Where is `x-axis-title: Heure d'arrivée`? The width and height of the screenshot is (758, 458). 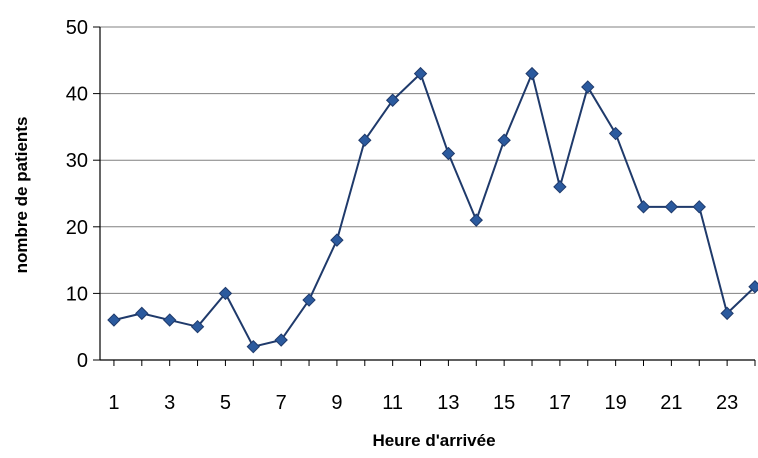 x-axis-title: Heure d'arrivée is located at coordinates (433, 440).